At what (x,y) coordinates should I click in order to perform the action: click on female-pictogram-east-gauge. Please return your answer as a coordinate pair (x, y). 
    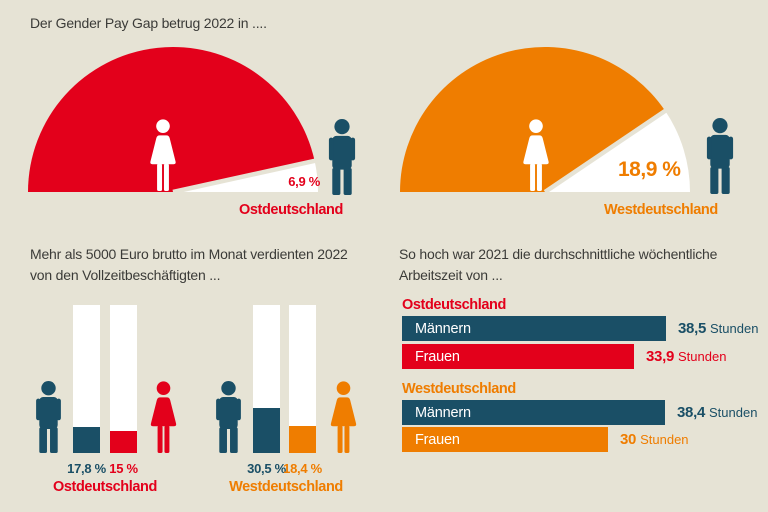
    Looking at the image, I should click on (163, 155).